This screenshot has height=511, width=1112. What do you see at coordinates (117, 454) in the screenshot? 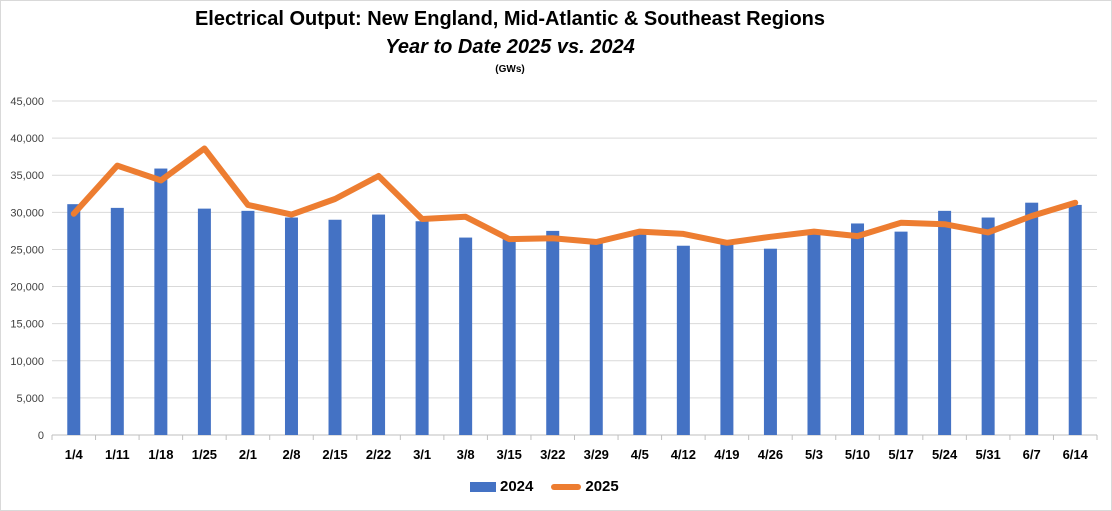
I see `x-tick-label: 1/11` at bounding box center [117, 454].